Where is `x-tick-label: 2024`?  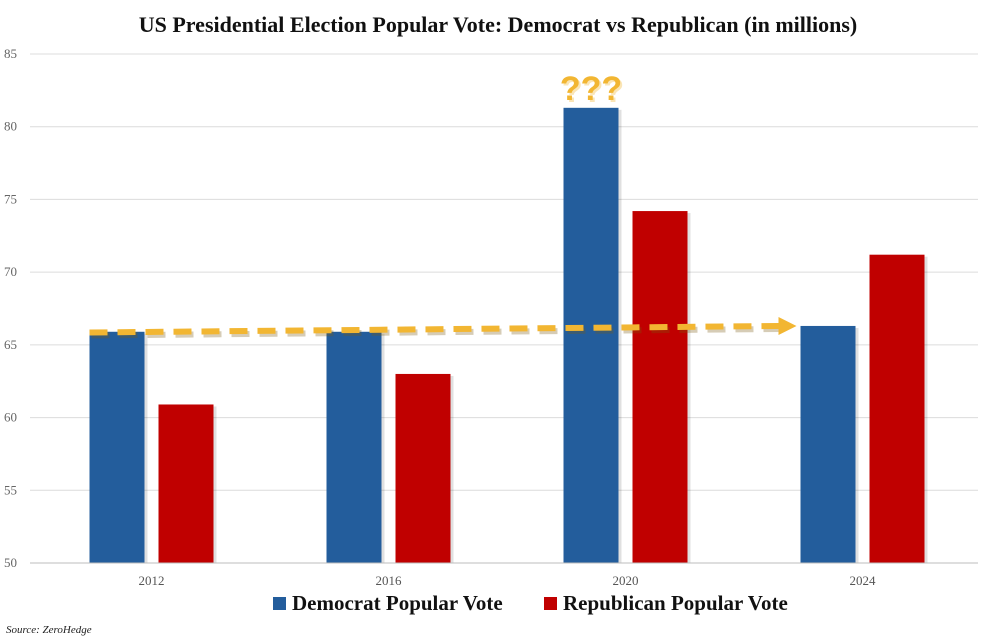 x-tick-label: 2024 is located at coordinates (863, 580).